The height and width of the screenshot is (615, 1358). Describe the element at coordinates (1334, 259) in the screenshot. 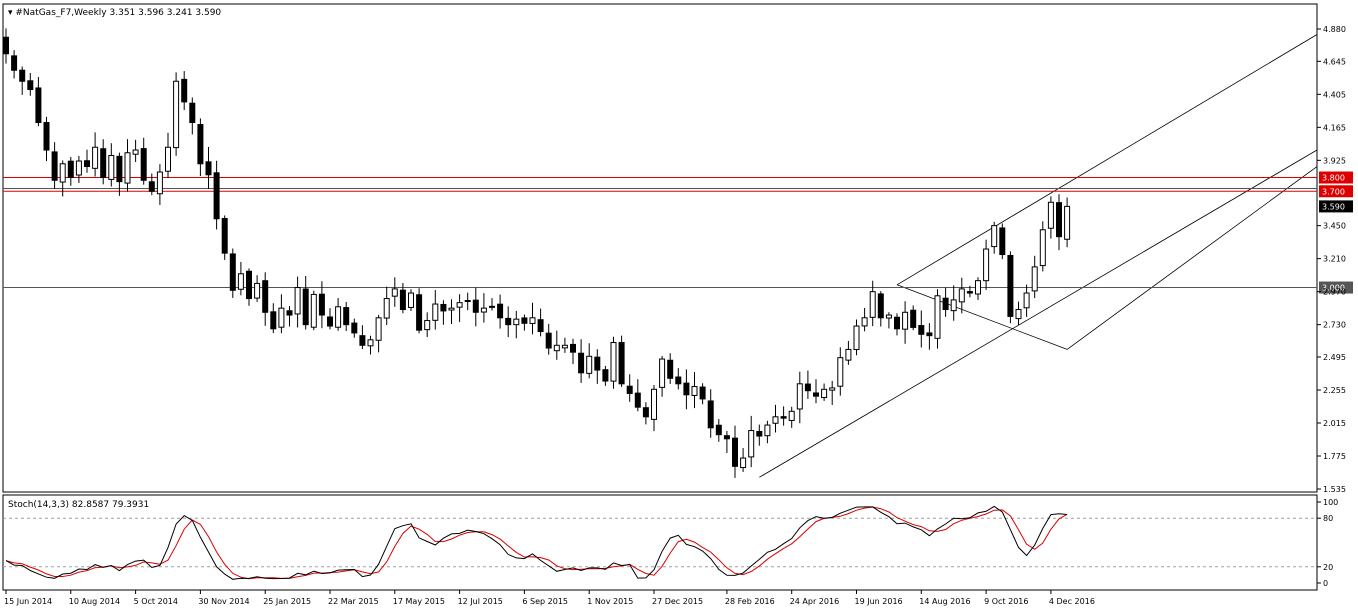

I see `price-tick-label: 3.210` at that location.